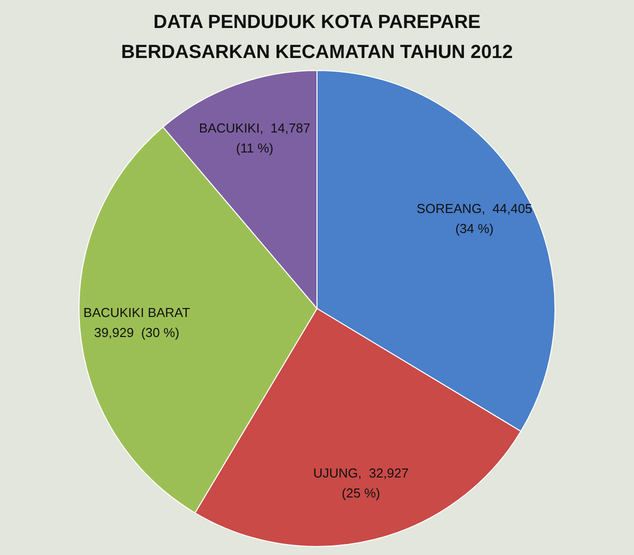  What do you see at coordinates (136, 312) in the screenshot?
I see `slice-label: BACUKIKI BARAT` at bounding box center [136, 312].